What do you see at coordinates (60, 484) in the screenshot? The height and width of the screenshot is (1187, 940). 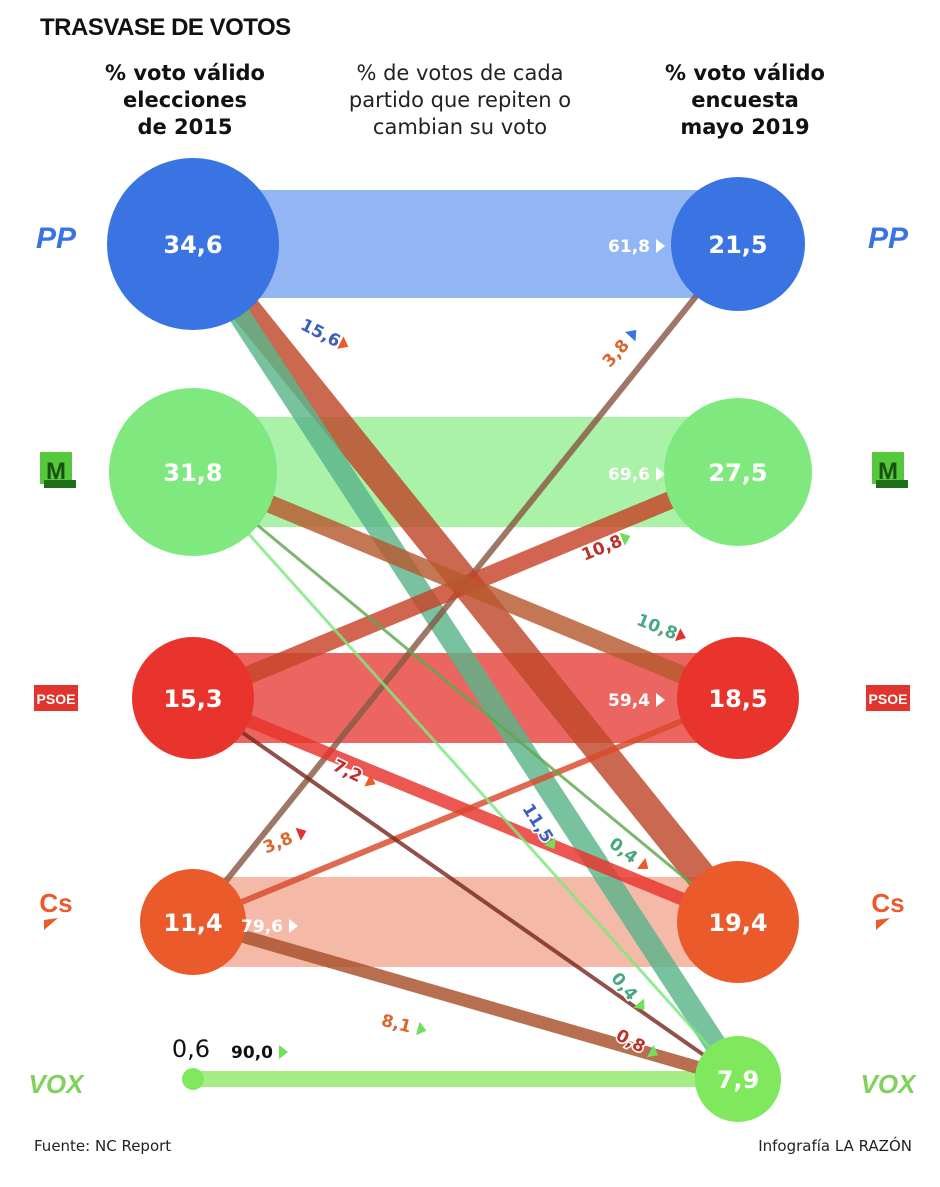 I see `party-logo-left-shadow` at bounding box center [60, 484].